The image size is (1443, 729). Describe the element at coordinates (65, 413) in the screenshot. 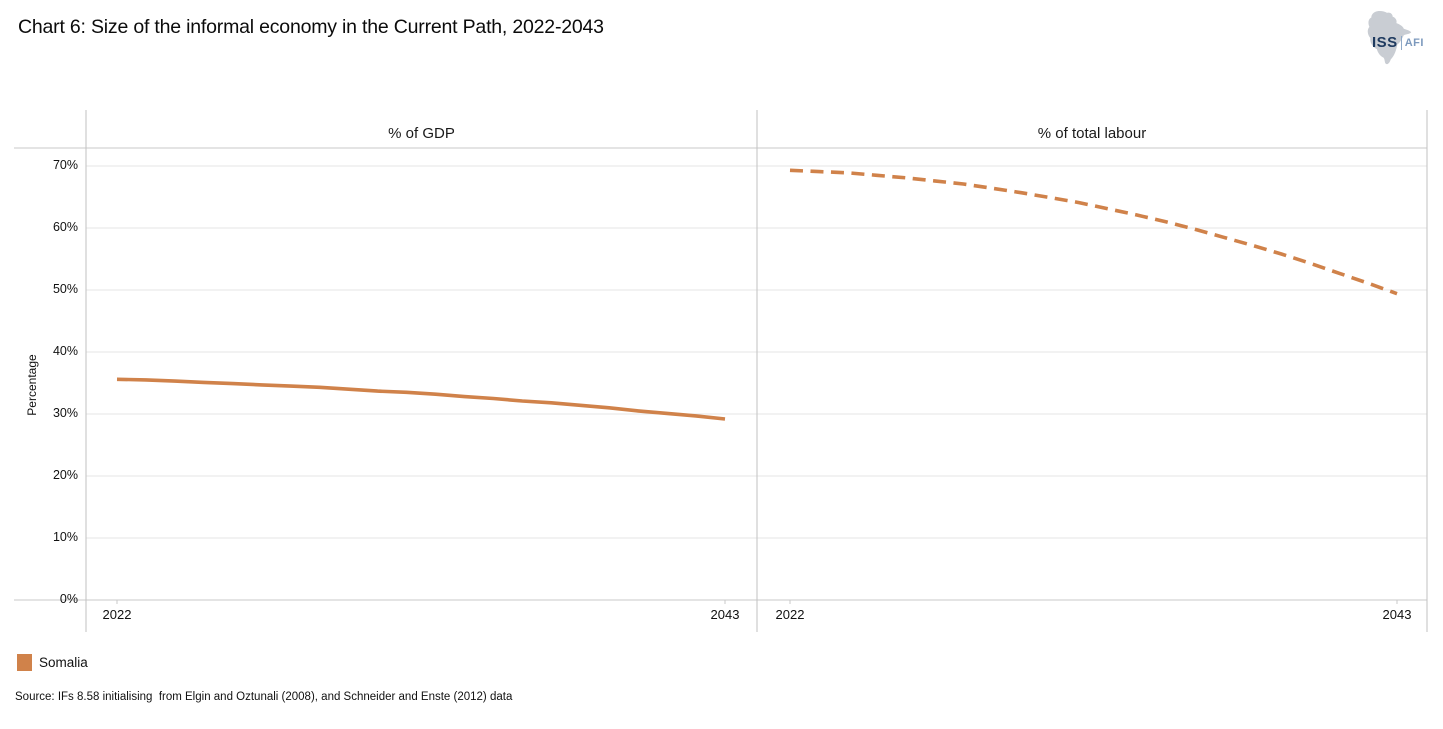

I see `y-tick-label: 30%` at that location.